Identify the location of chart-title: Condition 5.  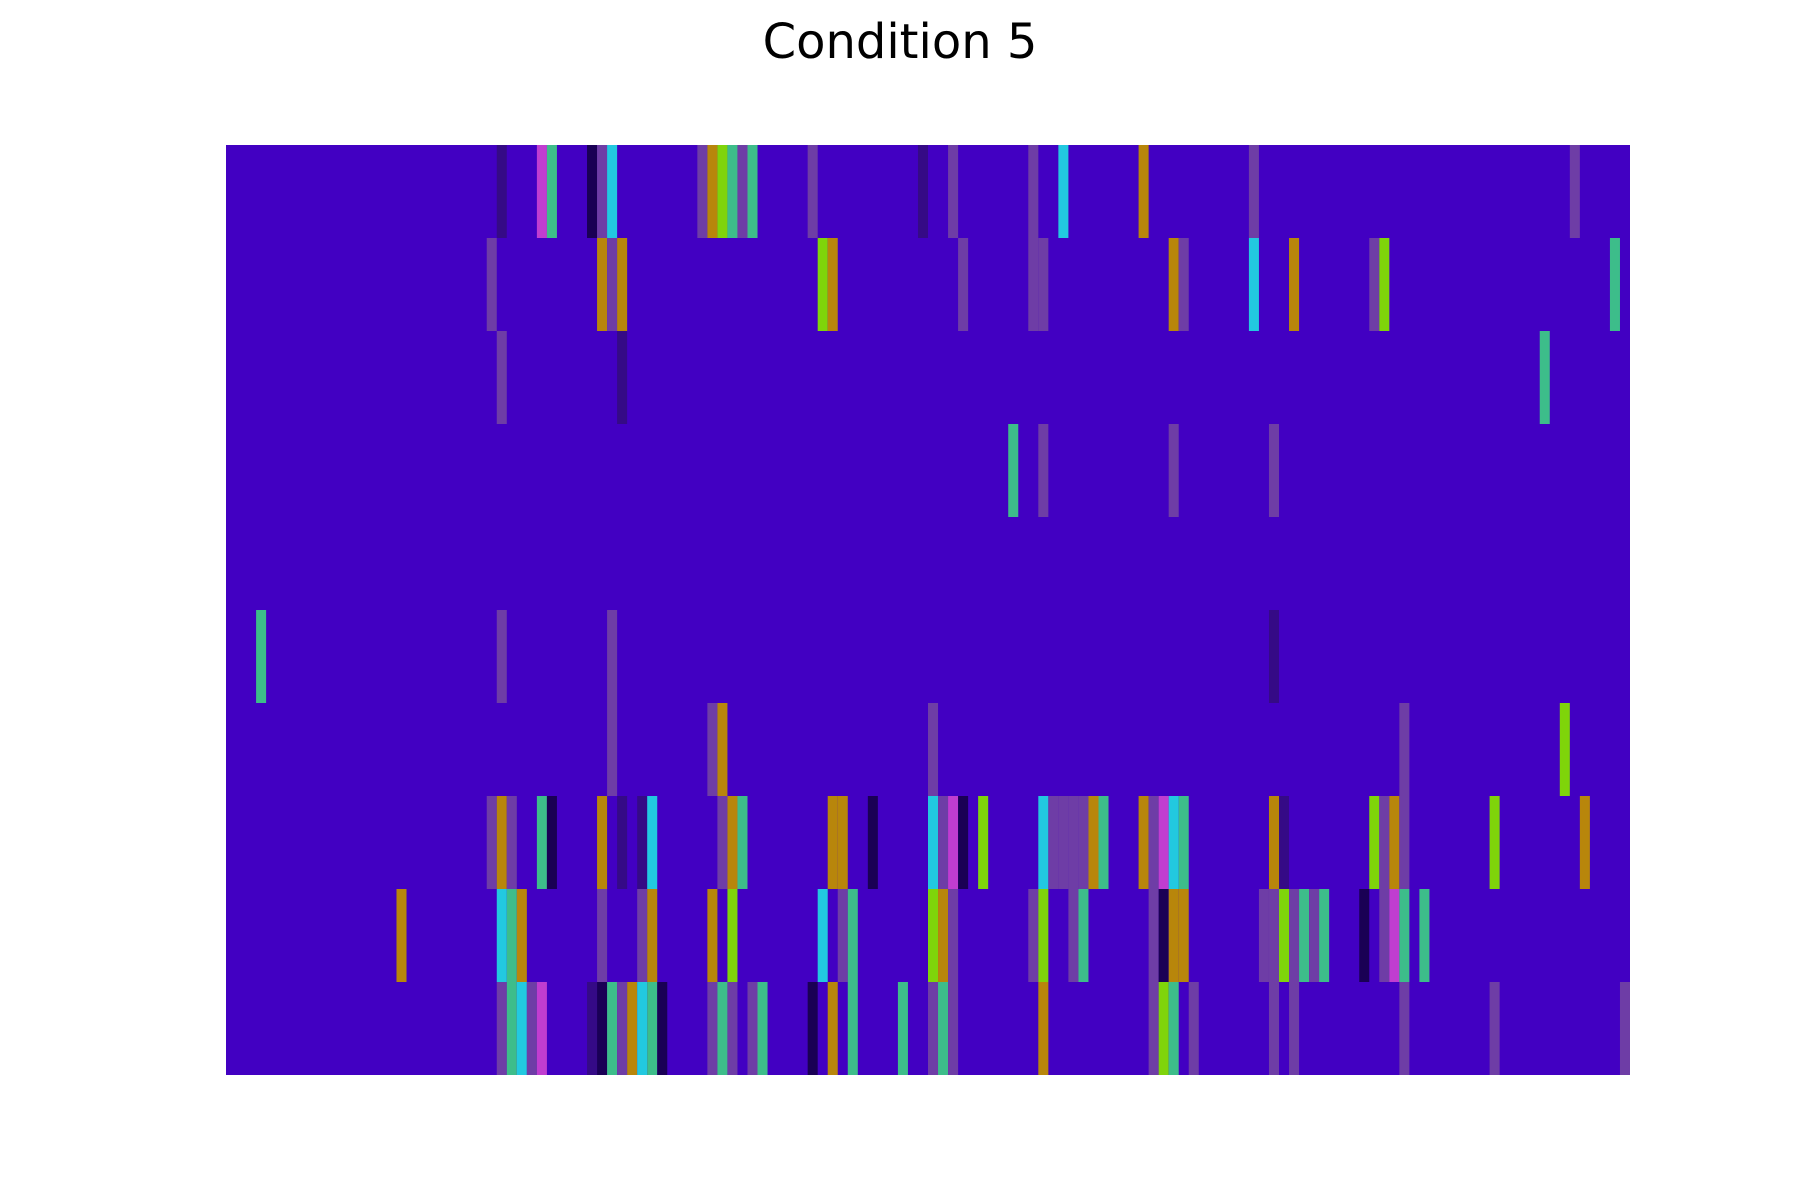
(900, 42).